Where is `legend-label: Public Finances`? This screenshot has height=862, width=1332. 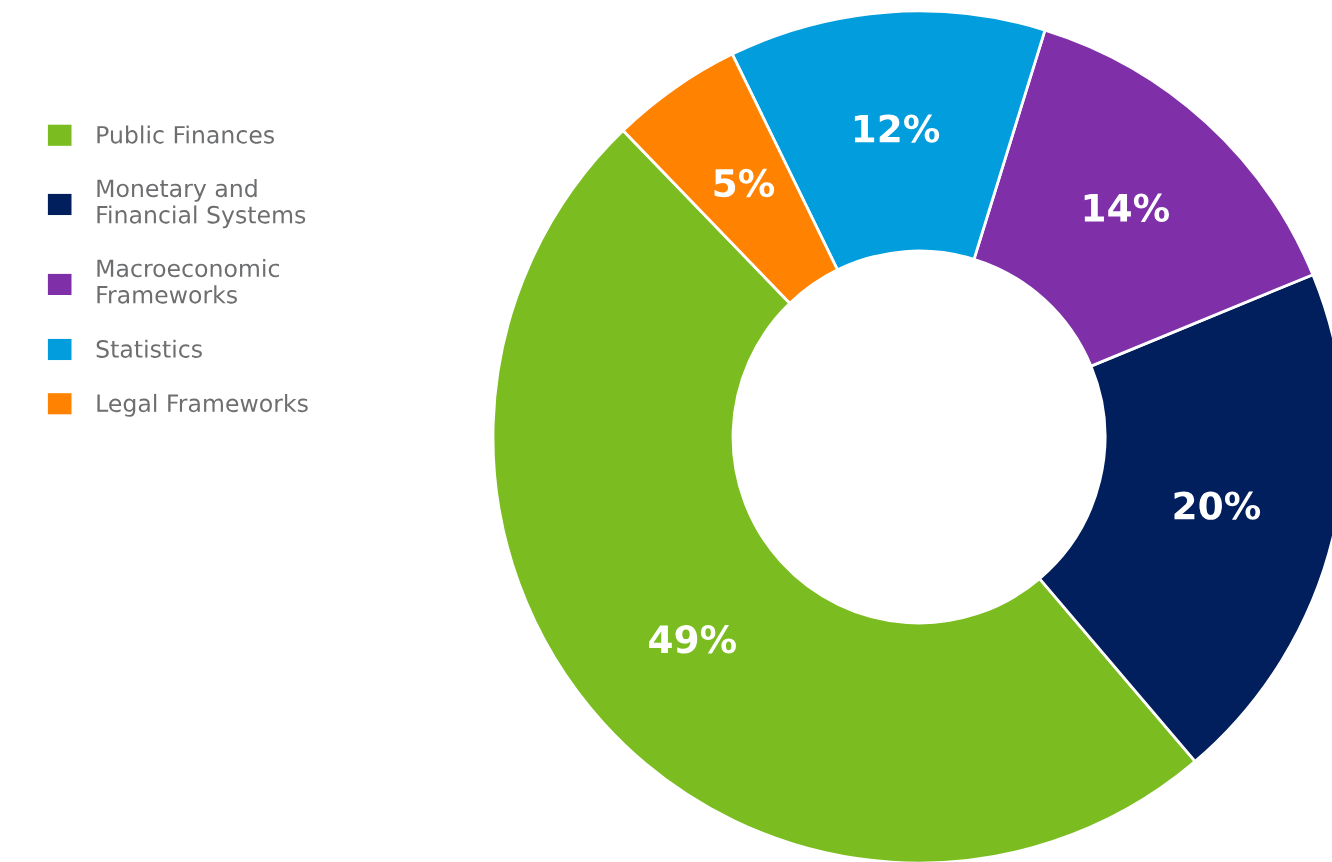 legend-label: Public Finances is located at coordinates (185, 134).